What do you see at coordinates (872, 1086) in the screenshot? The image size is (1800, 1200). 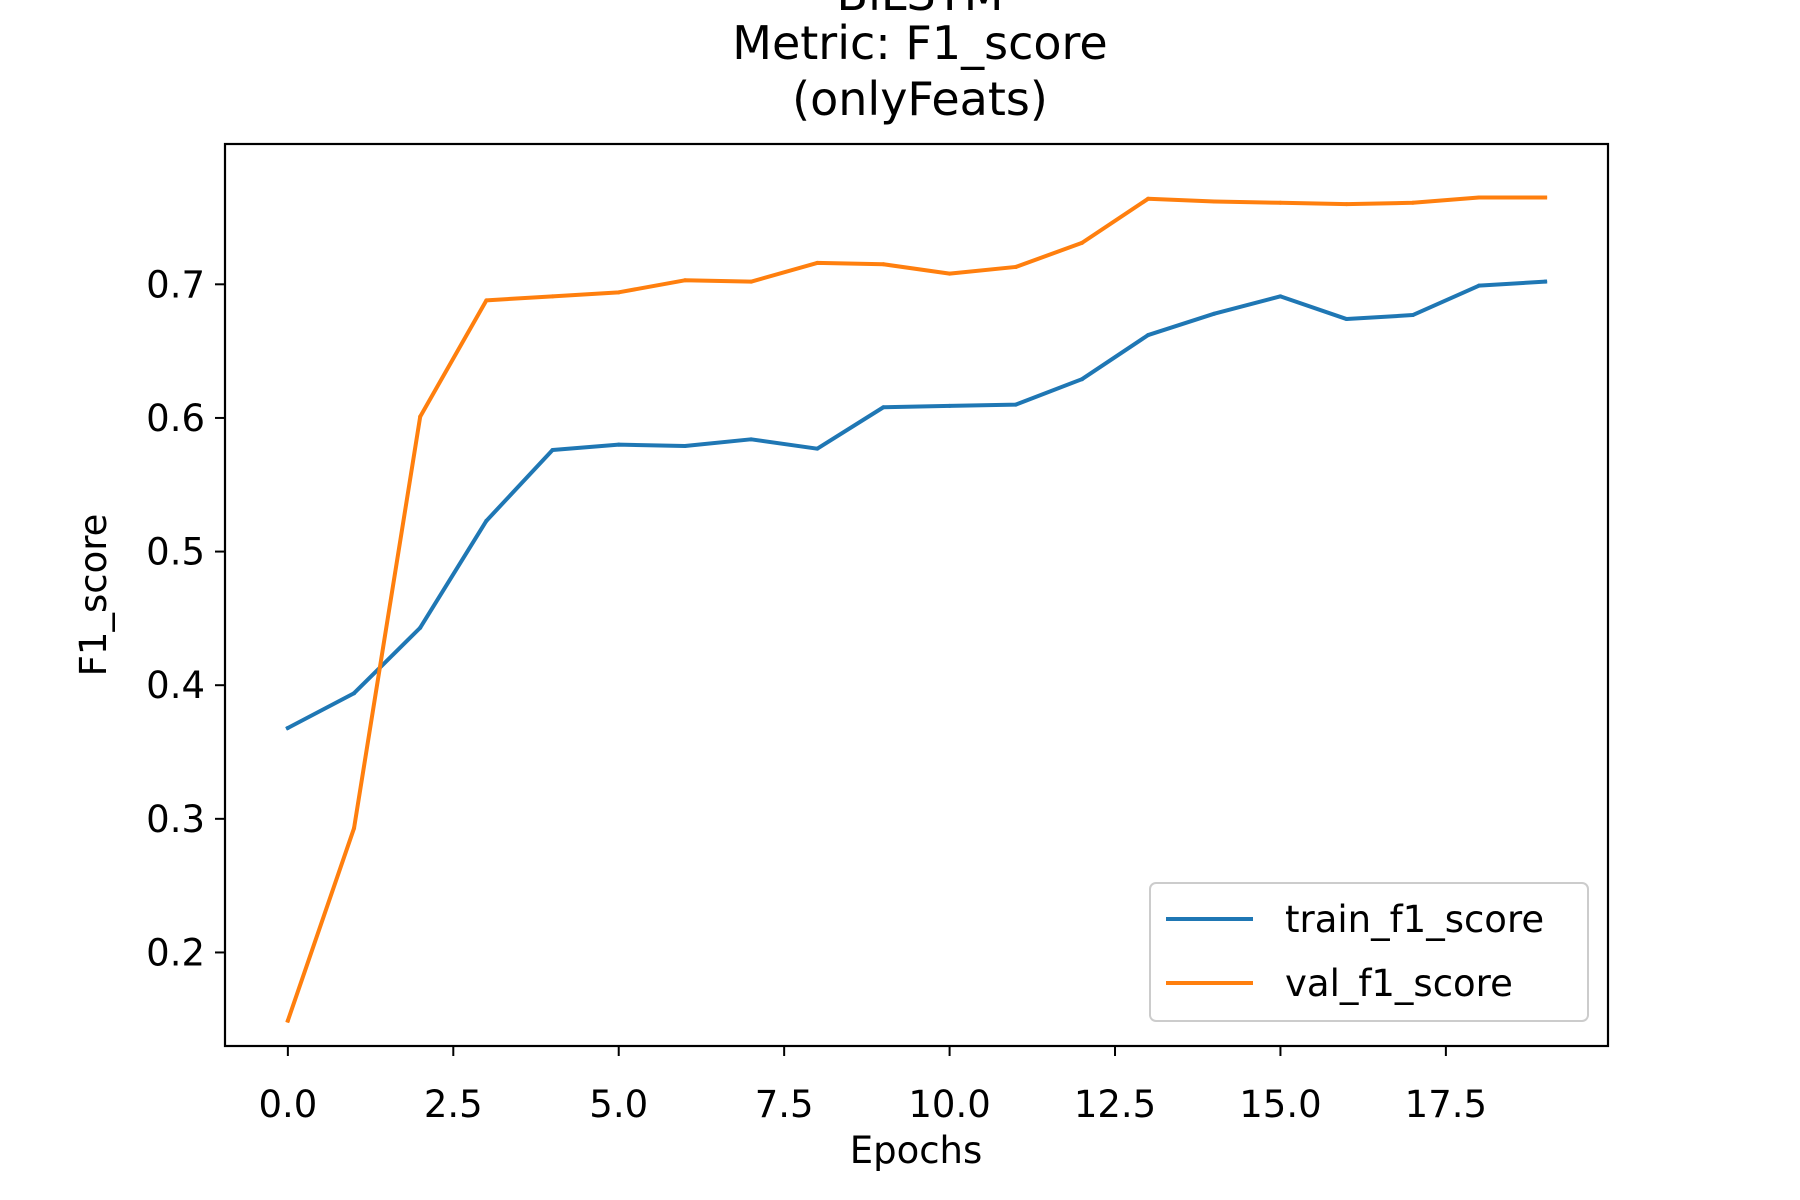 I see `x-axis-ticks: 0.0 2.5 5.0 7.5 10.0 12.5 15.0 17.5` at bounding box center [872, 1086].